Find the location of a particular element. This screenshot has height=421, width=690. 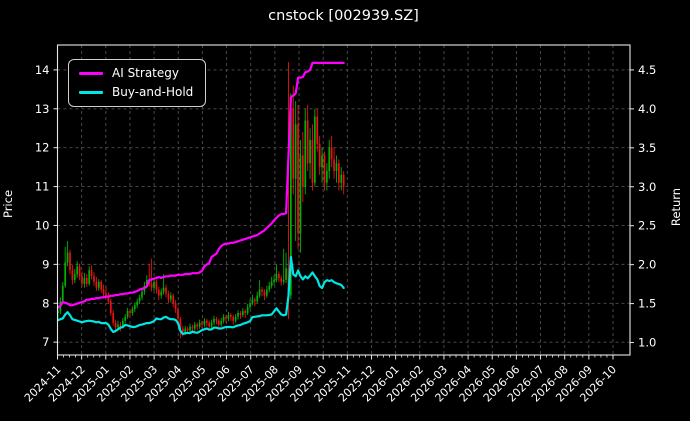

return-tick-label: 4.5 is located at coordinates (647, 70).